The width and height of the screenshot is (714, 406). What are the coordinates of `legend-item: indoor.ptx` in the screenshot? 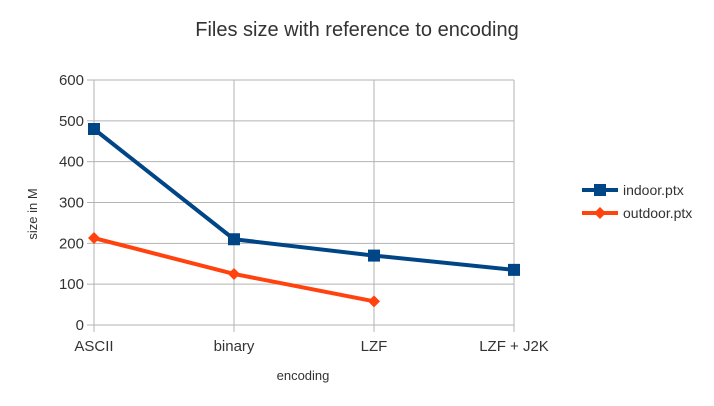 It's located at (633, 190).